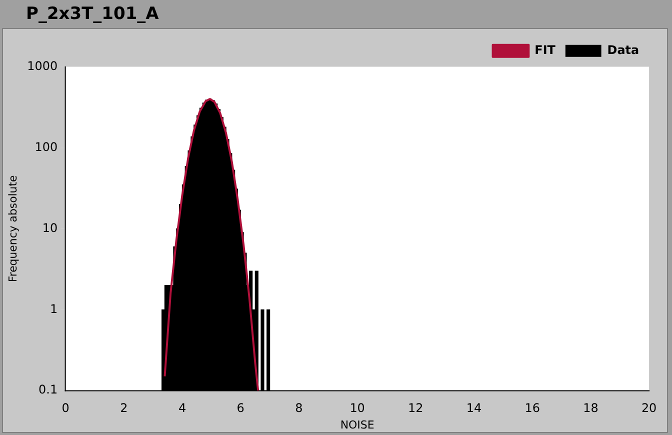 The image size is (672, 435). I want to click on x-tick-label: 4, so click(182, 407).